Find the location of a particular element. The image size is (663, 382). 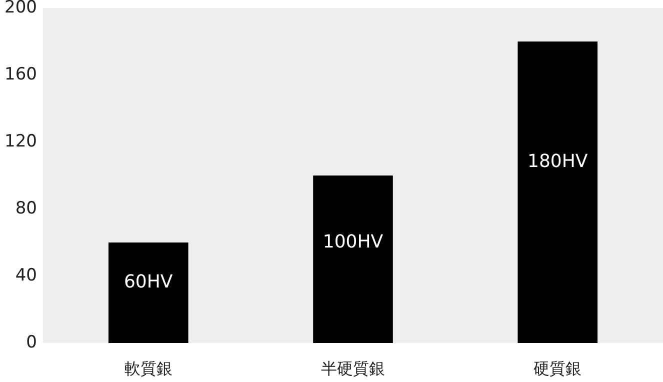

data-label: 60HV is located at coordinates (149, 282).